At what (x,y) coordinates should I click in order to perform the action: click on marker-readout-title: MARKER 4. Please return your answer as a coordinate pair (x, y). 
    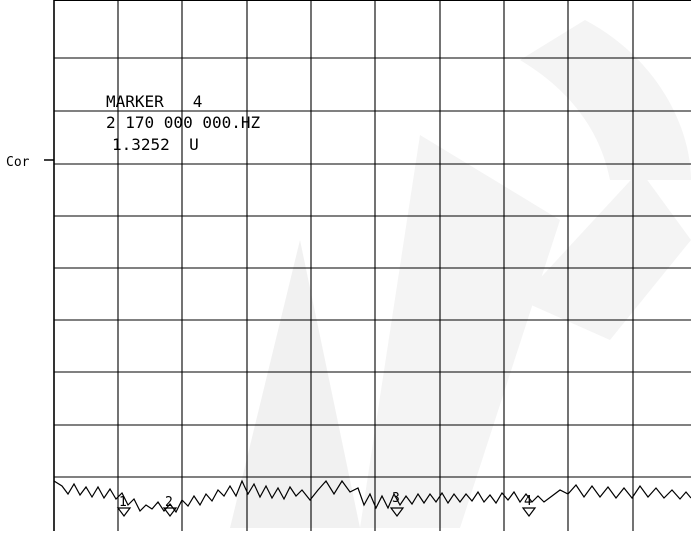
    Looking at the image, I should click on (154, 101).